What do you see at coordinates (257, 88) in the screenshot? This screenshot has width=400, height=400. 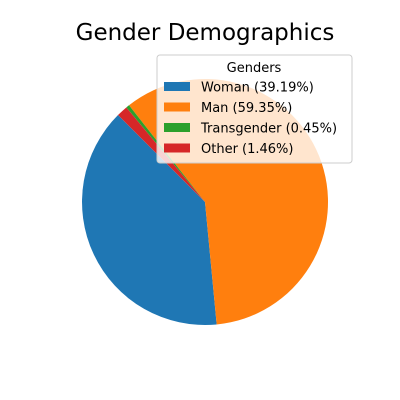 I see `legend-label-0: Woman (39.19%)` at bounding box center [257, 88].